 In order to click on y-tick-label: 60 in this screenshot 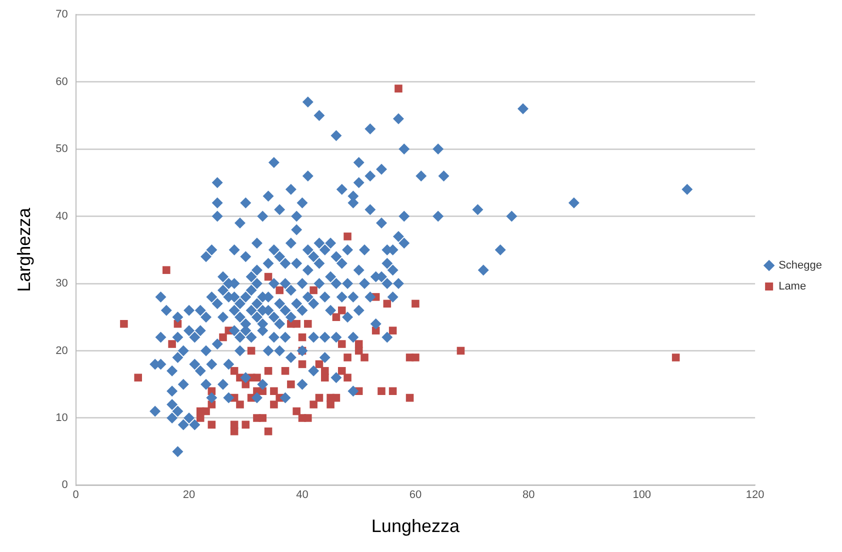, I will do `click(62, 82)`.